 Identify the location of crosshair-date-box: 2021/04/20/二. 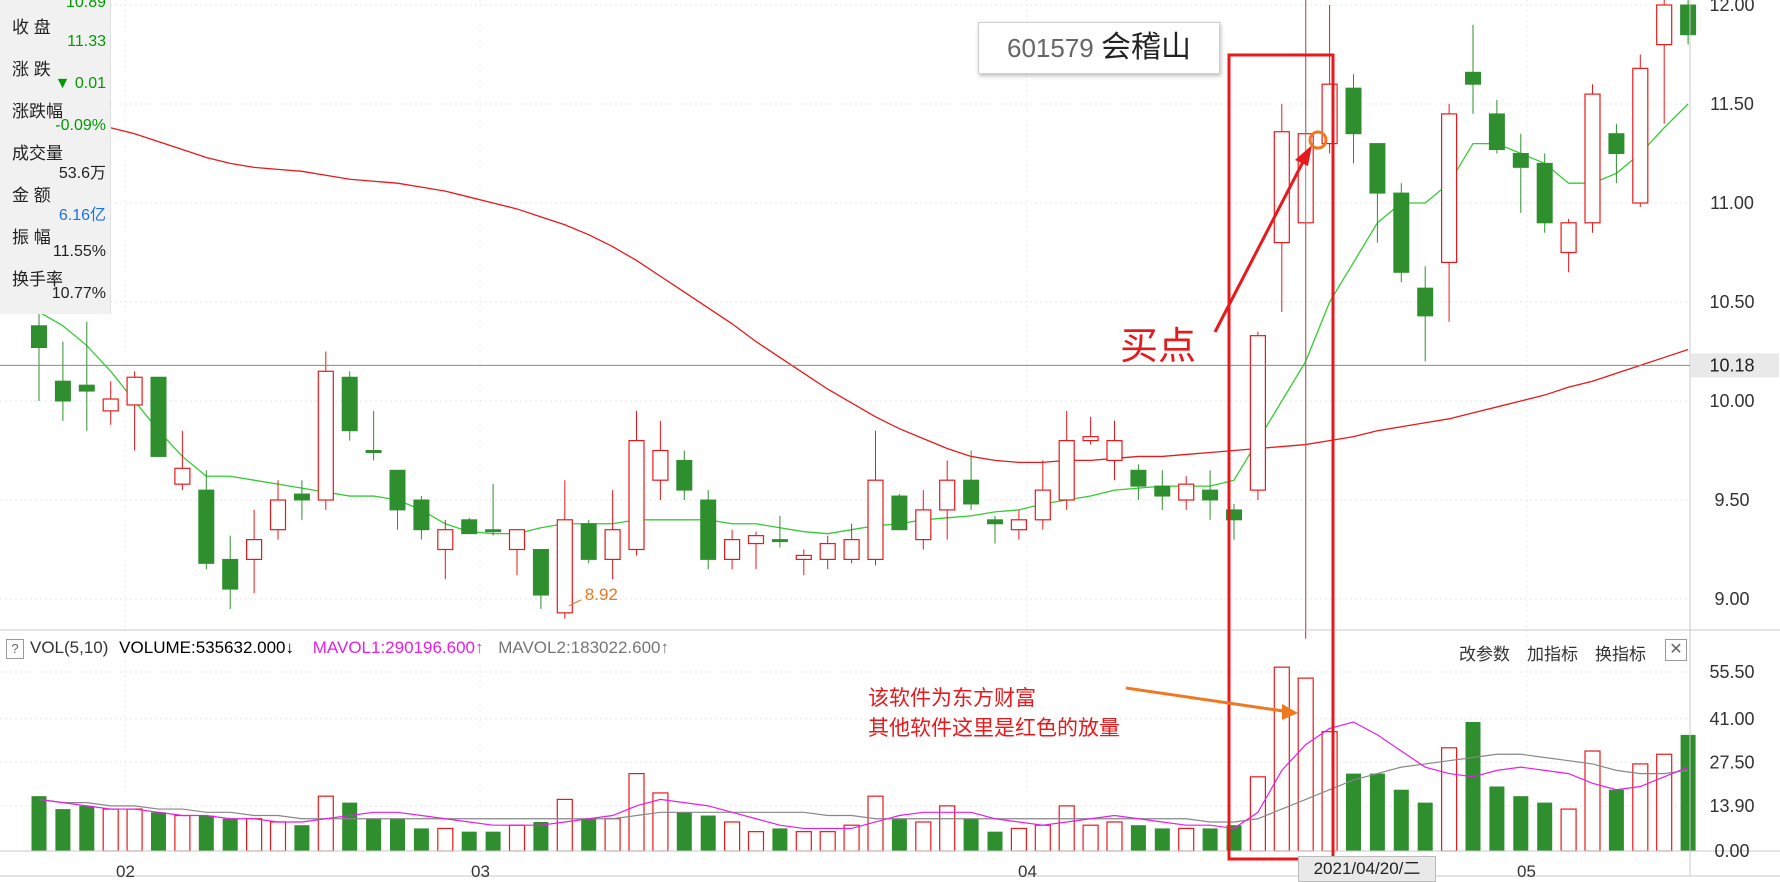
(1367, 869).